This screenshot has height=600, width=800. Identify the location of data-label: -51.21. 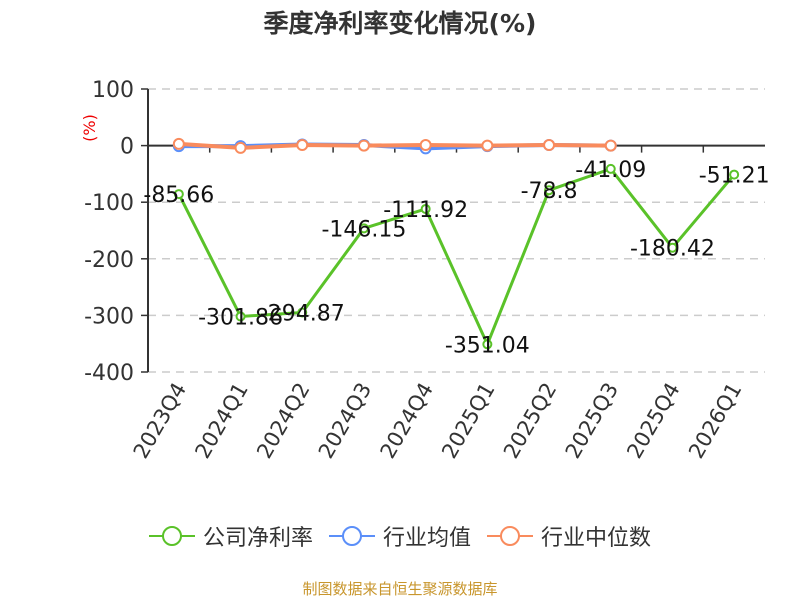
(734, 176).